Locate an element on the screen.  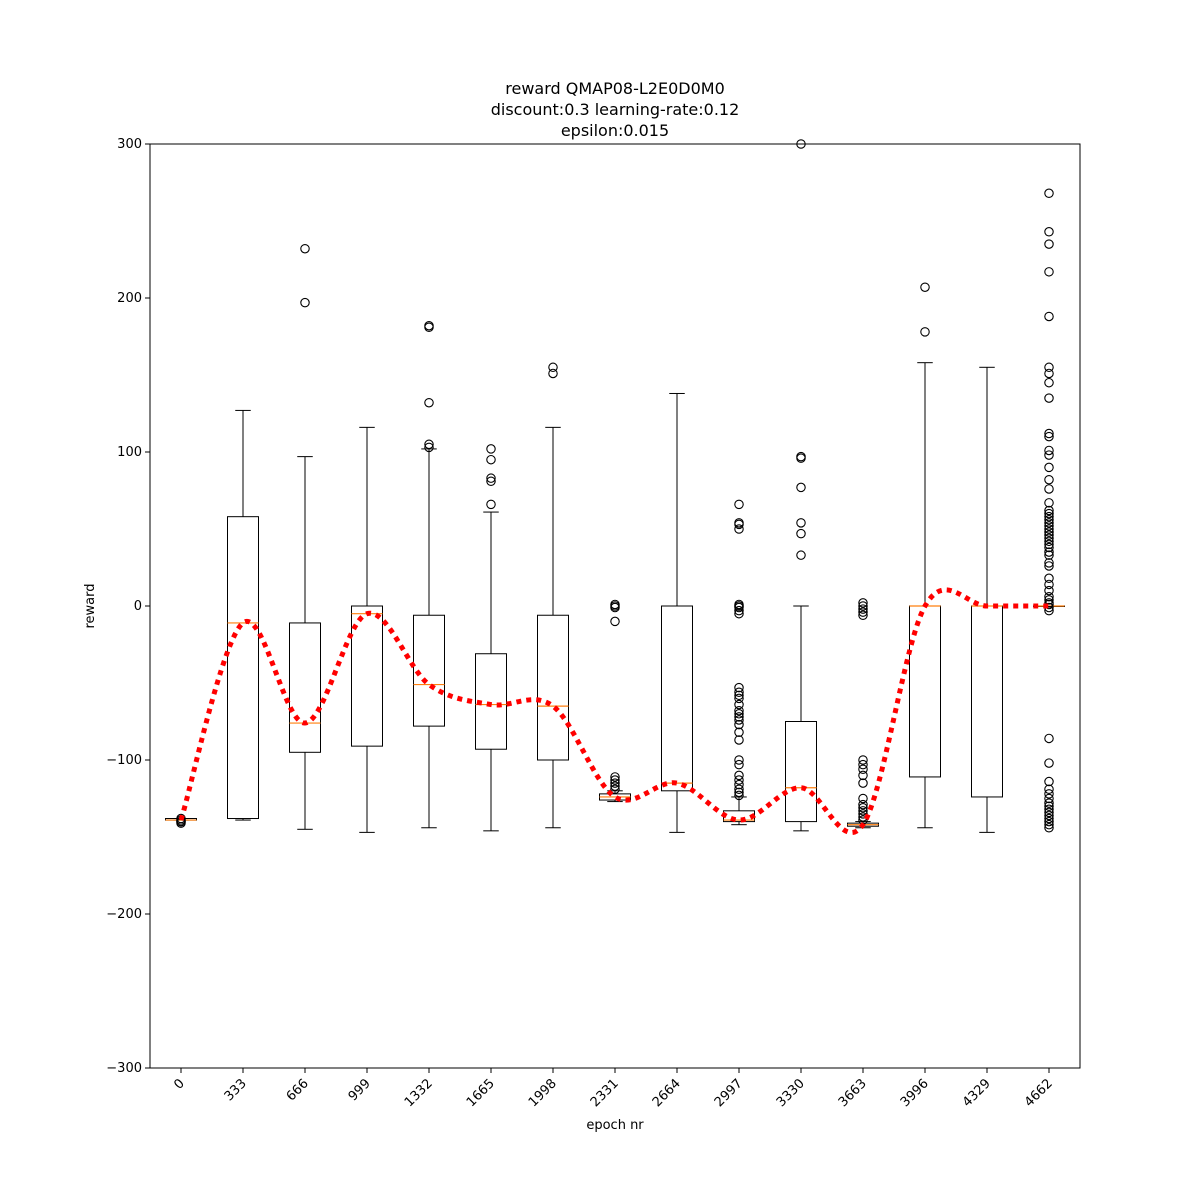
chart-title-line-3: epsilon:0.015 is located at coordinates (615, 130).